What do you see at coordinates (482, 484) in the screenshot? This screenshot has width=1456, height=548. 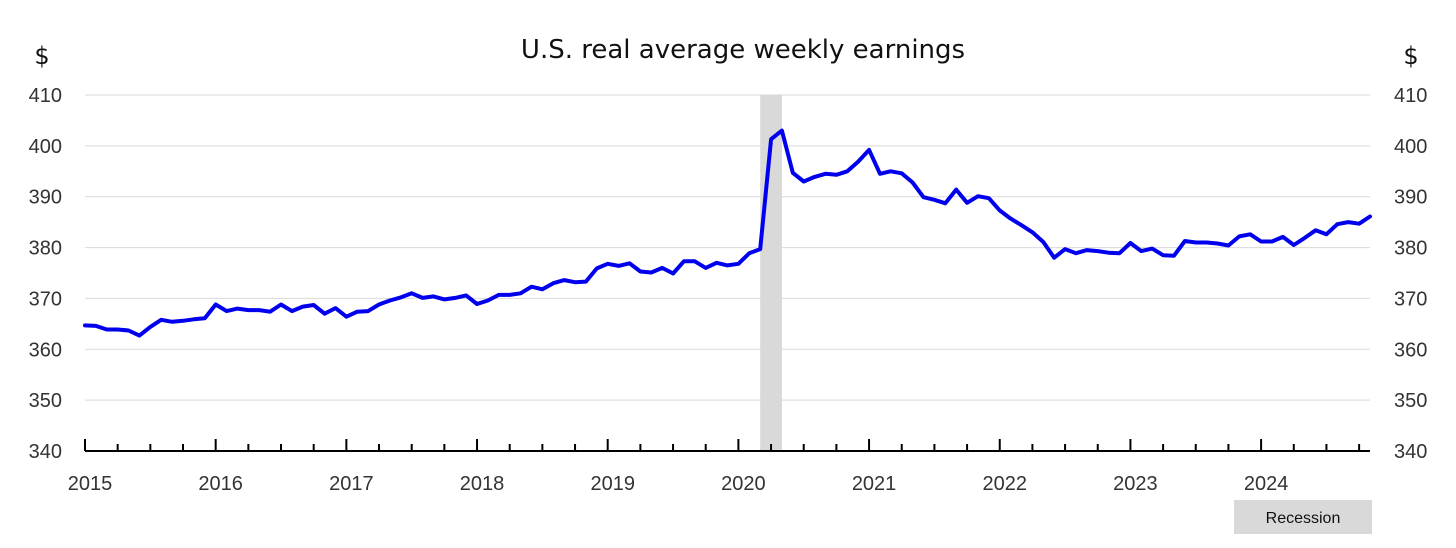 I see `x-tick-label: 2018` at bounding box center [482, 484].